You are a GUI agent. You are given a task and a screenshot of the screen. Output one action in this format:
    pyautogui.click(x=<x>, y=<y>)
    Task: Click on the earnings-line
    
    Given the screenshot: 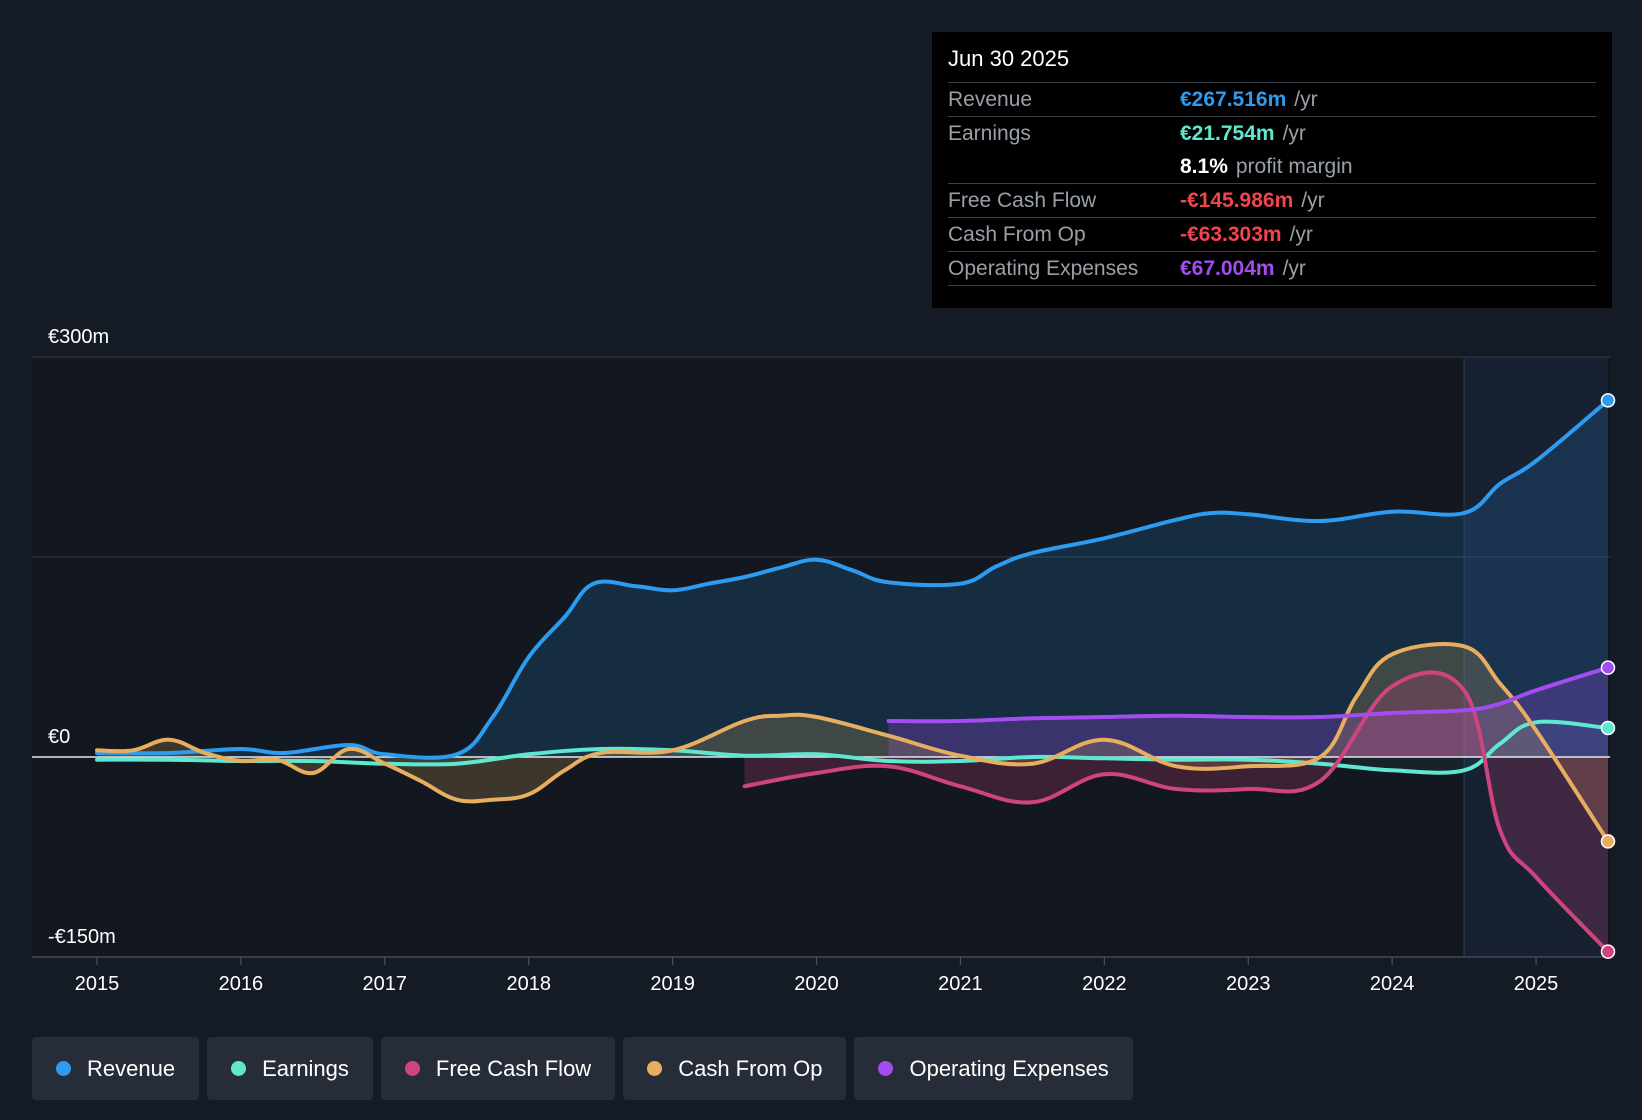 What is the action you would take?
    pyautogui.click(x=852, y=747)
    